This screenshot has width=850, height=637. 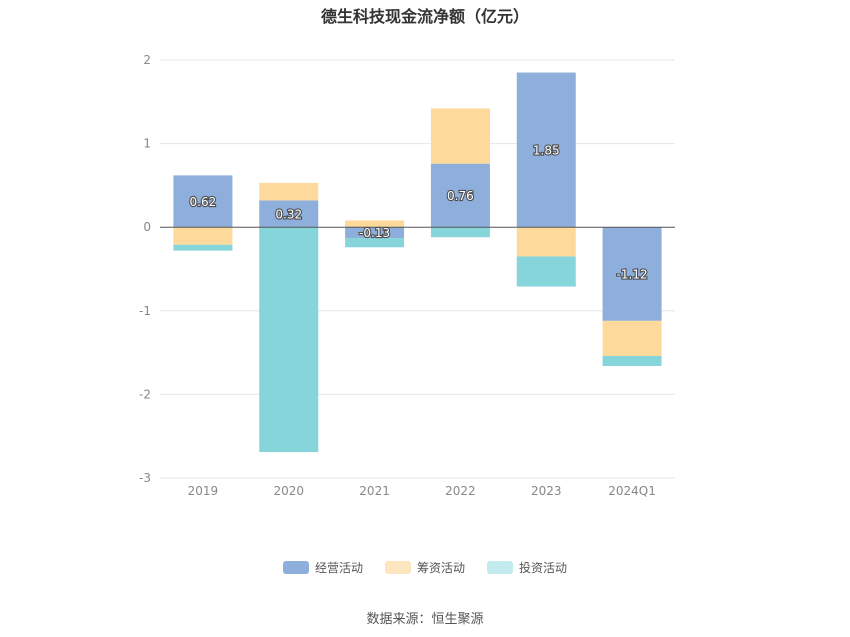 I want to click on x-tick-label: 2019, so click(x=203, y=491).